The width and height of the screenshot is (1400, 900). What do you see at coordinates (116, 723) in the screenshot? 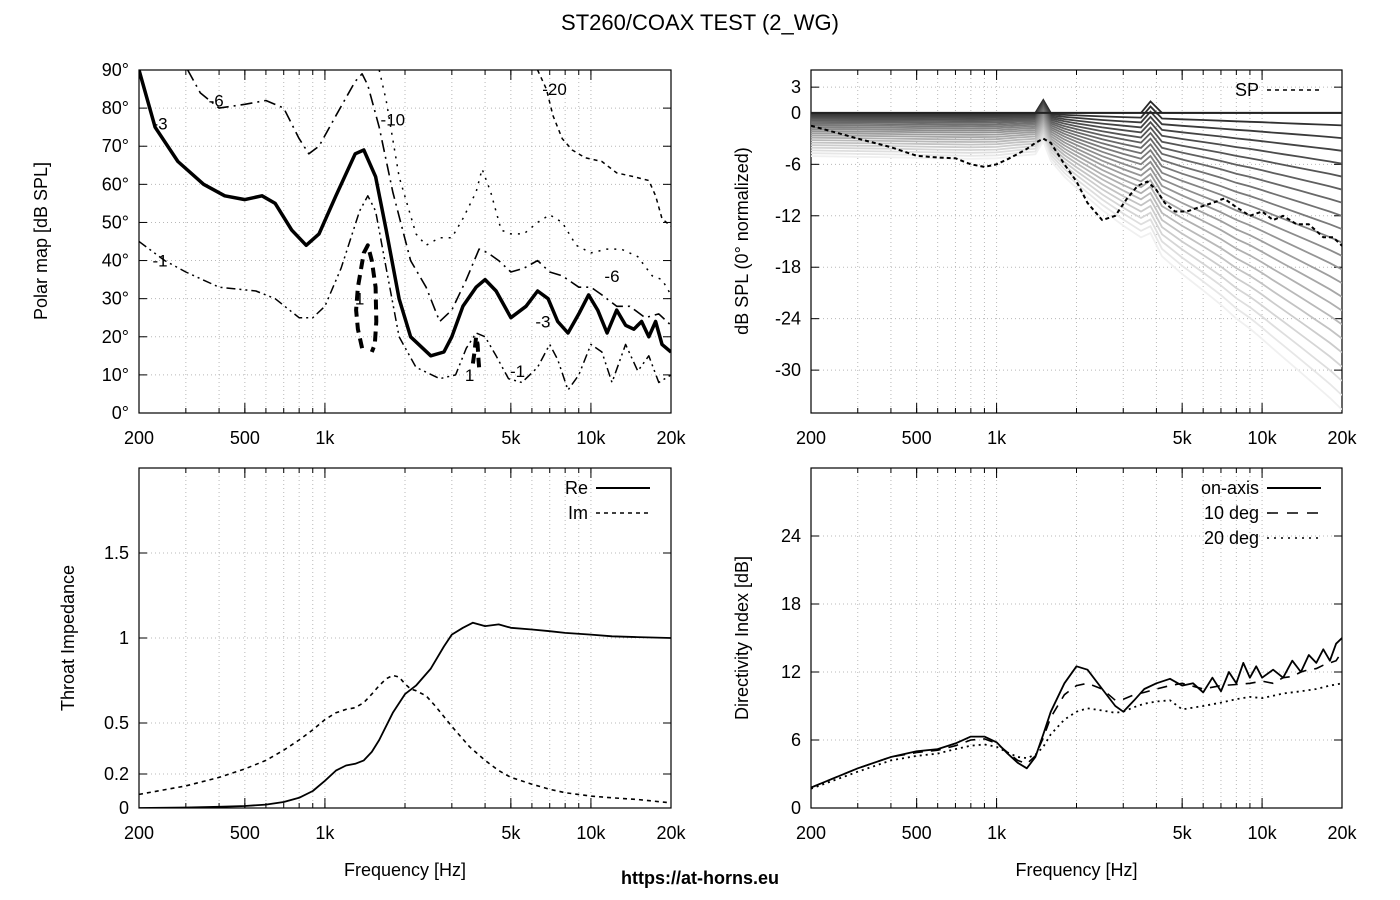
I see `y-tick-label: 0.5` at bounding box center [116, 723].